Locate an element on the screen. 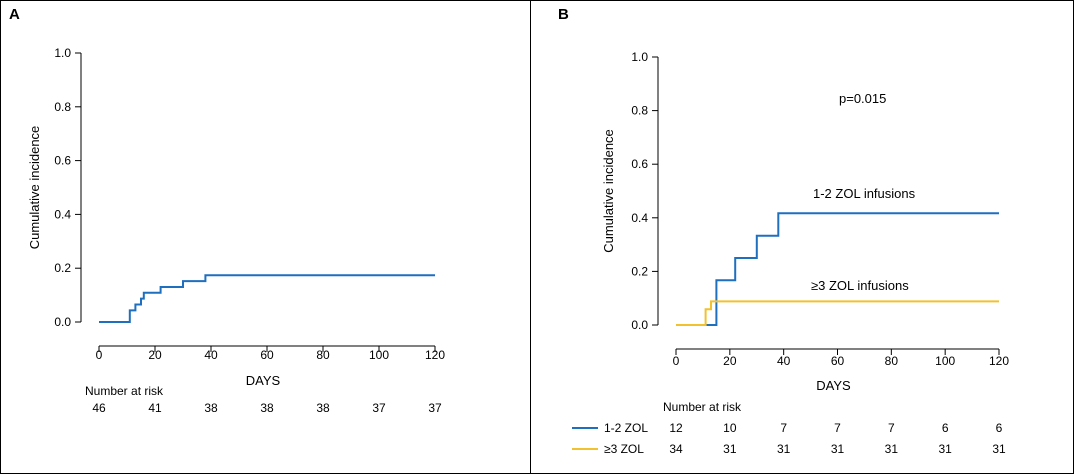  risk-value: 46 is located at coordinates (99, 408).